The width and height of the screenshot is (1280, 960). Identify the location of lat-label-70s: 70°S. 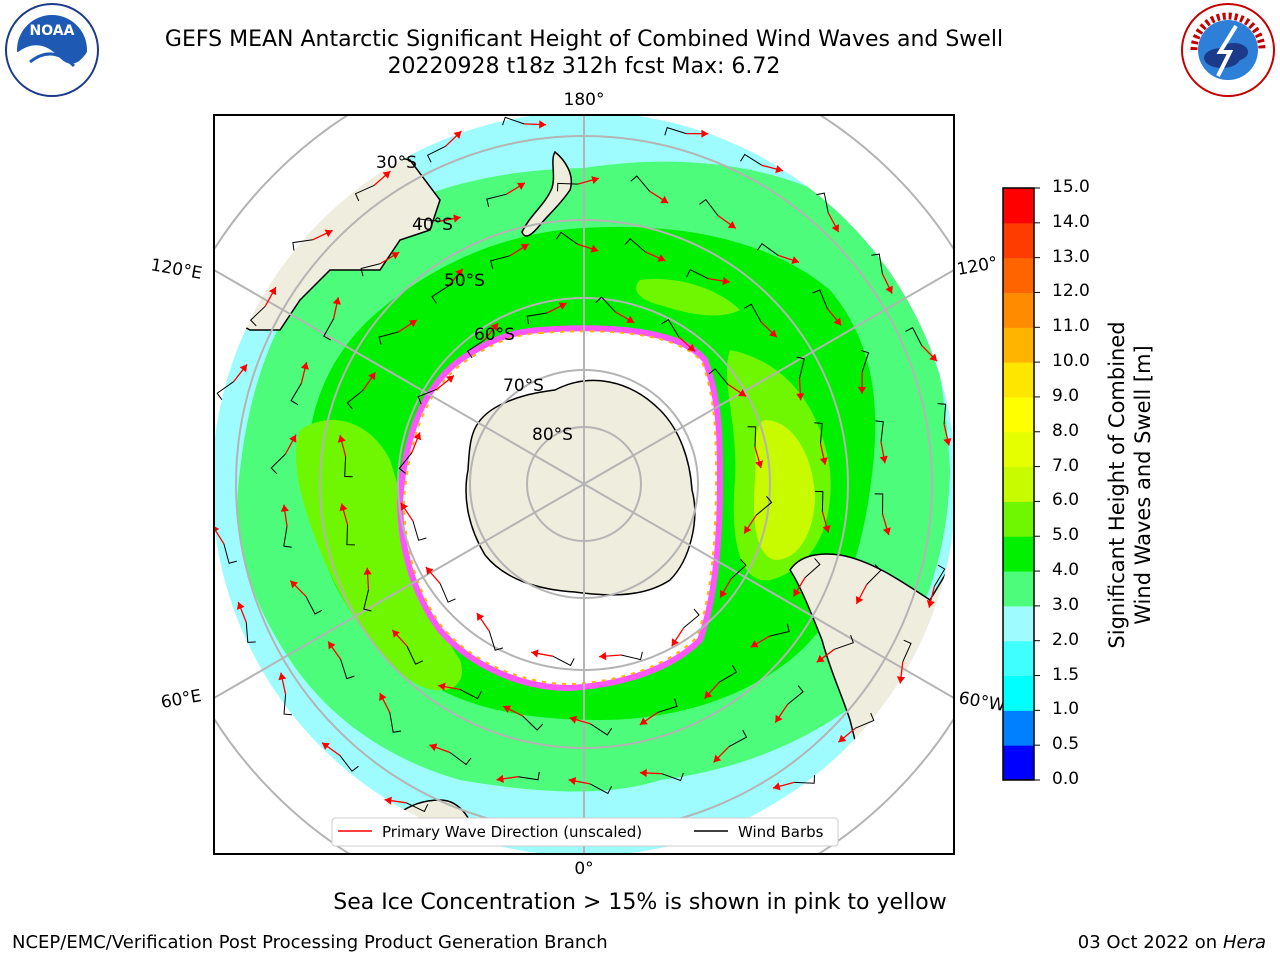
(523, 386).